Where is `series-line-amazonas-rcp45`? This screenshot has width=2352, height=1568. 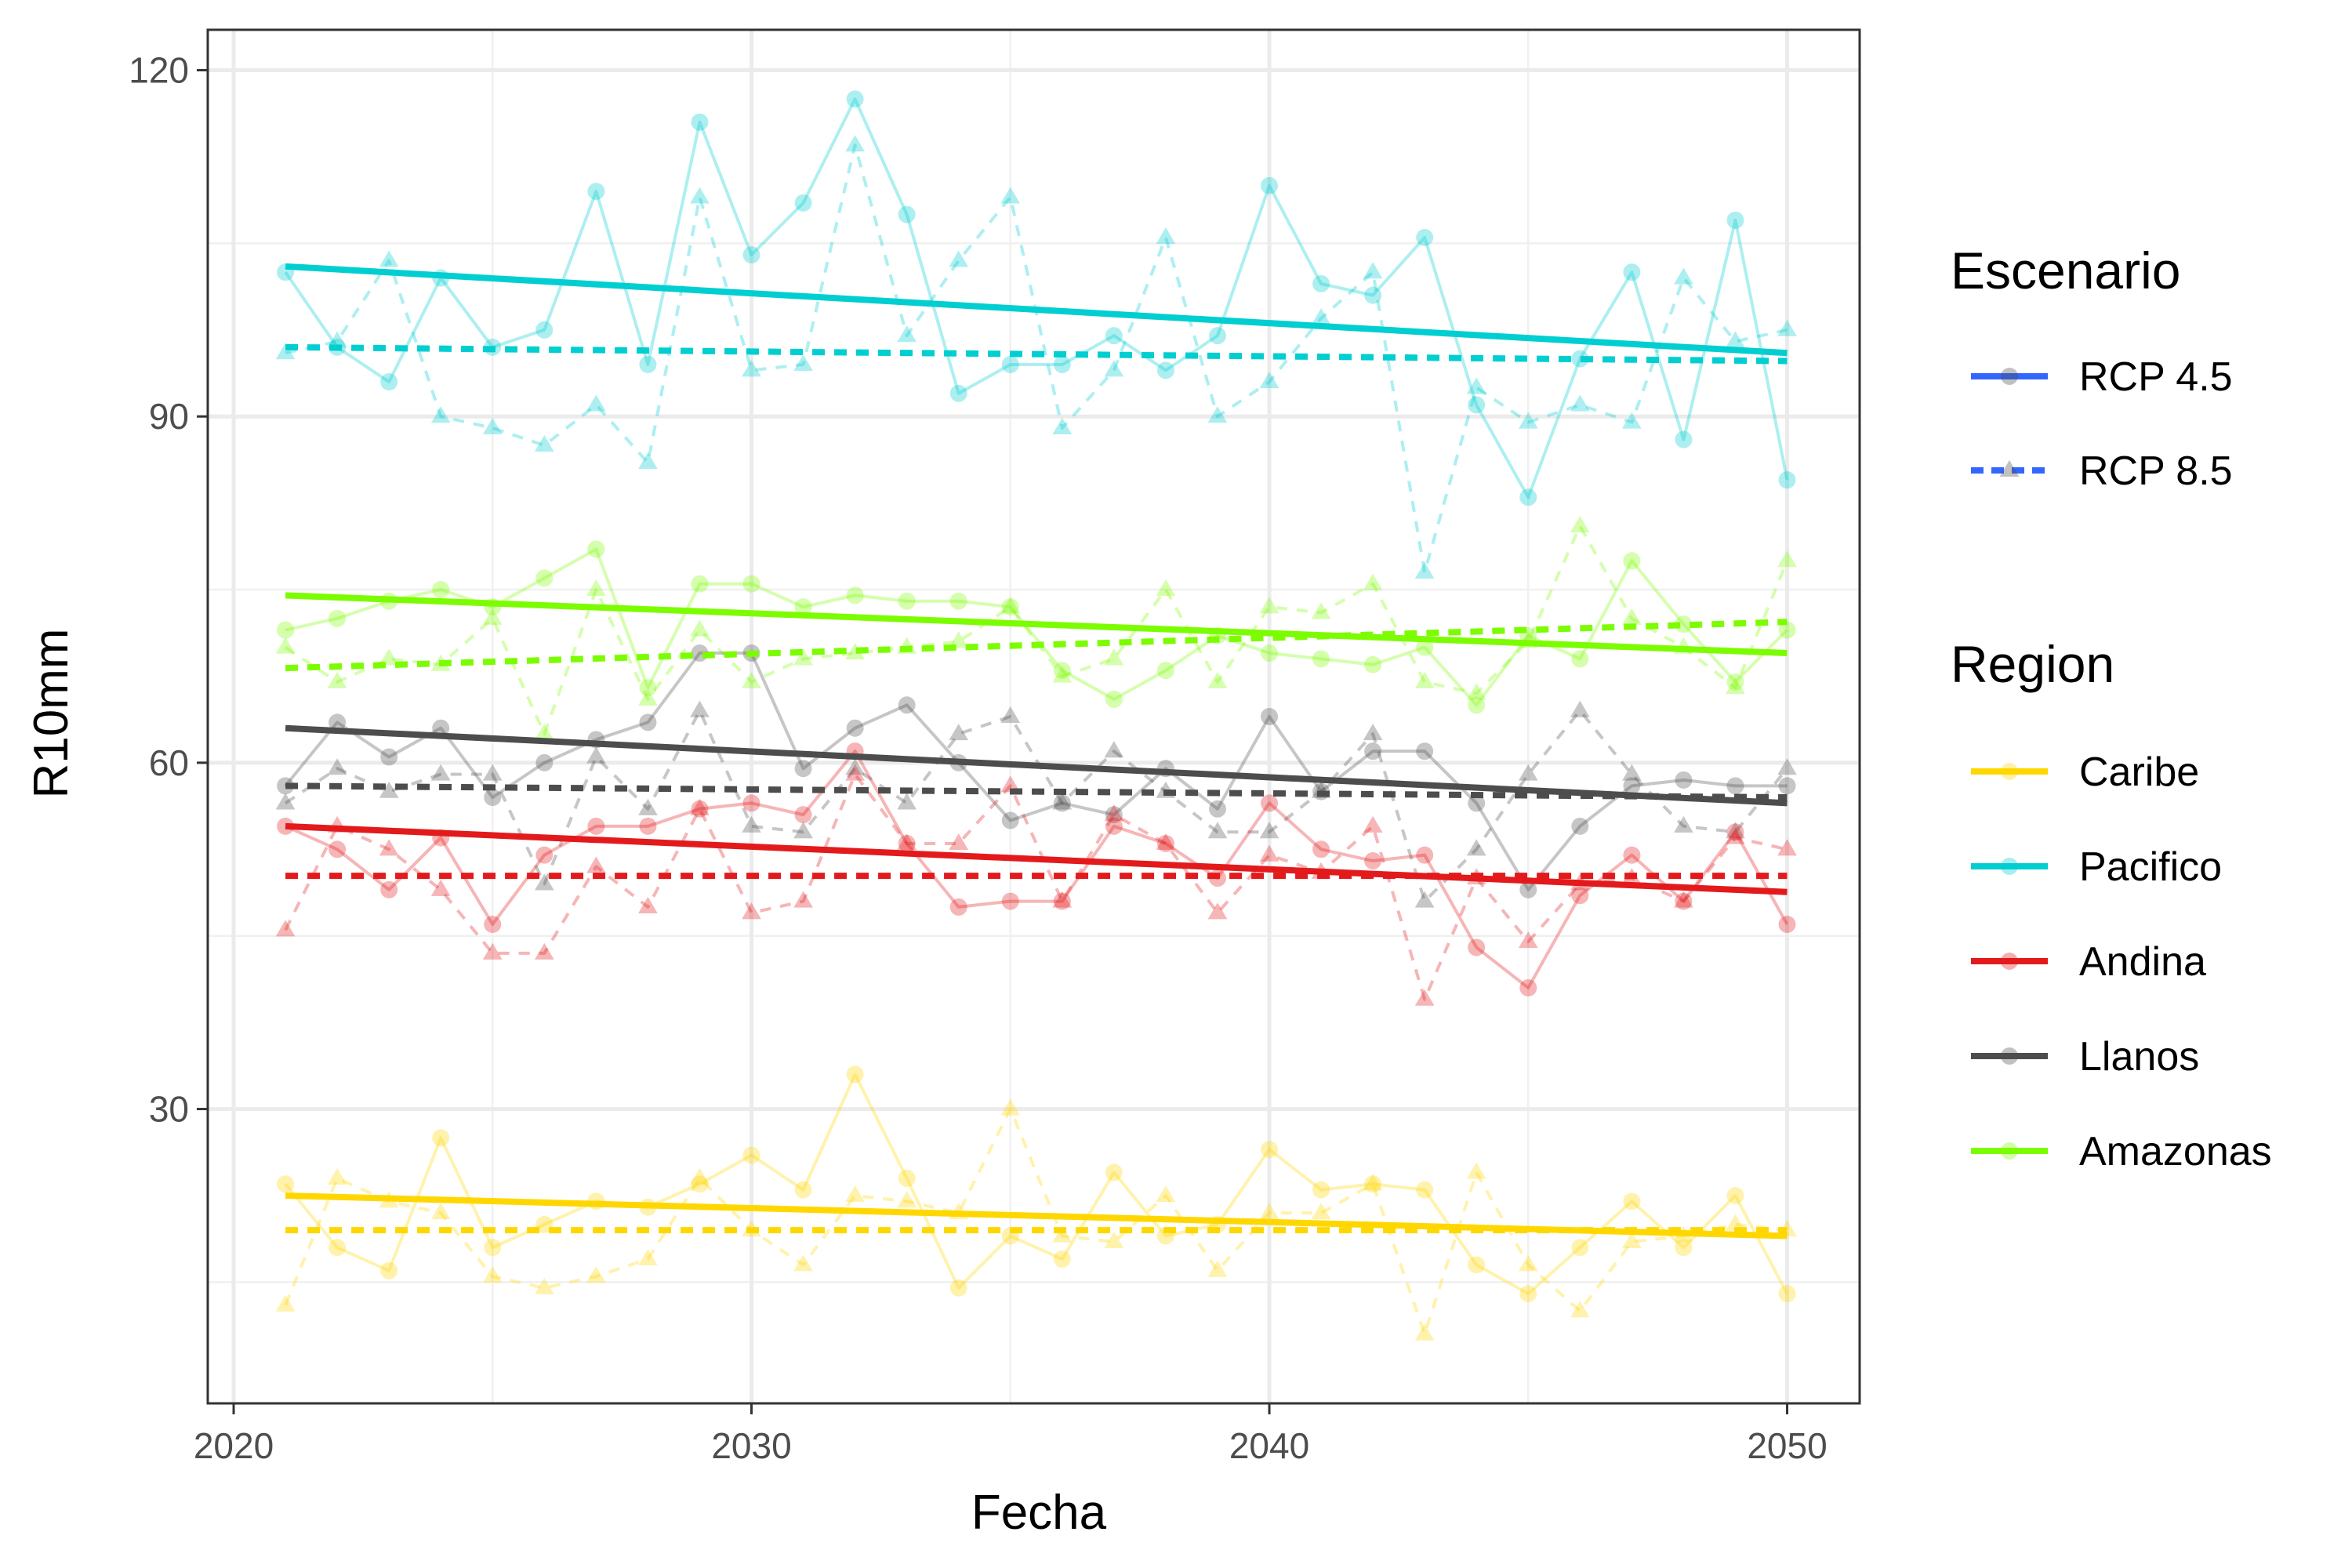 series-line-amazonas-rcp45 is located at coordinates (1036, 627).